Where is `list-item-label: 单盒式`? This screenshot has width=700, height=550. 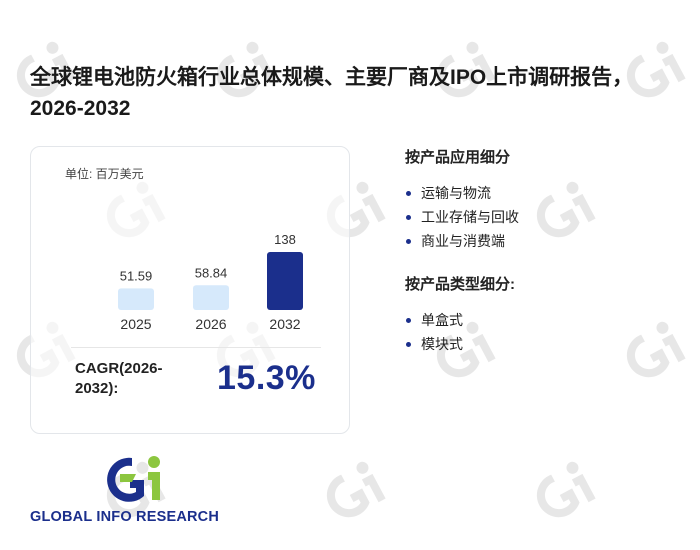 list-item-label: 单盒式 is located at coordinates (442, 320).